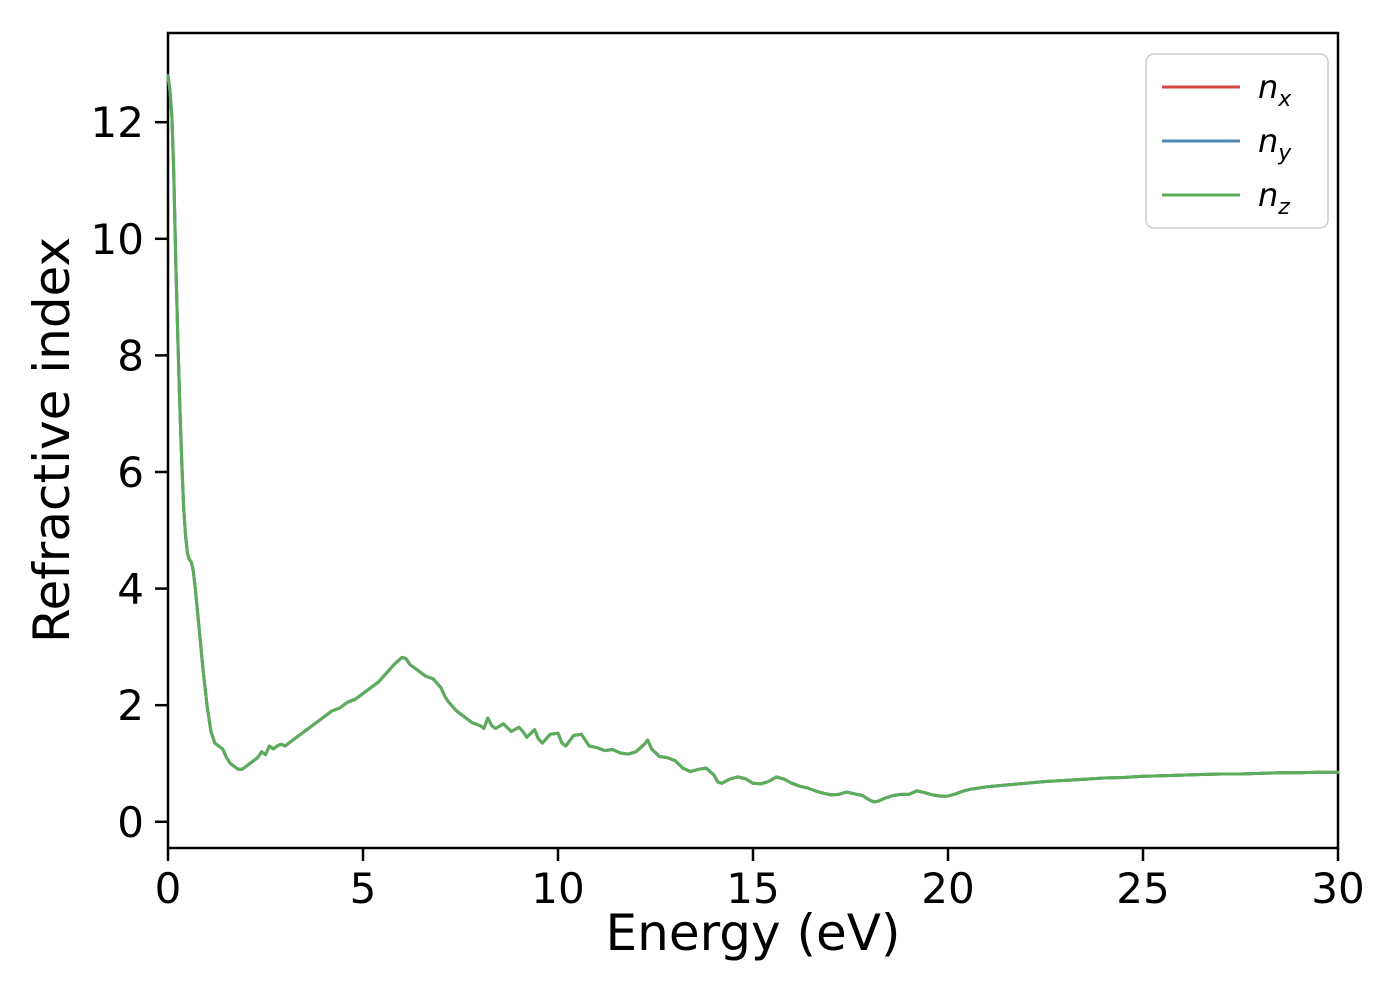  Describe the element at coordinates (130, 589) in the screenshot. I see `y-tick-label: 4` at that location.